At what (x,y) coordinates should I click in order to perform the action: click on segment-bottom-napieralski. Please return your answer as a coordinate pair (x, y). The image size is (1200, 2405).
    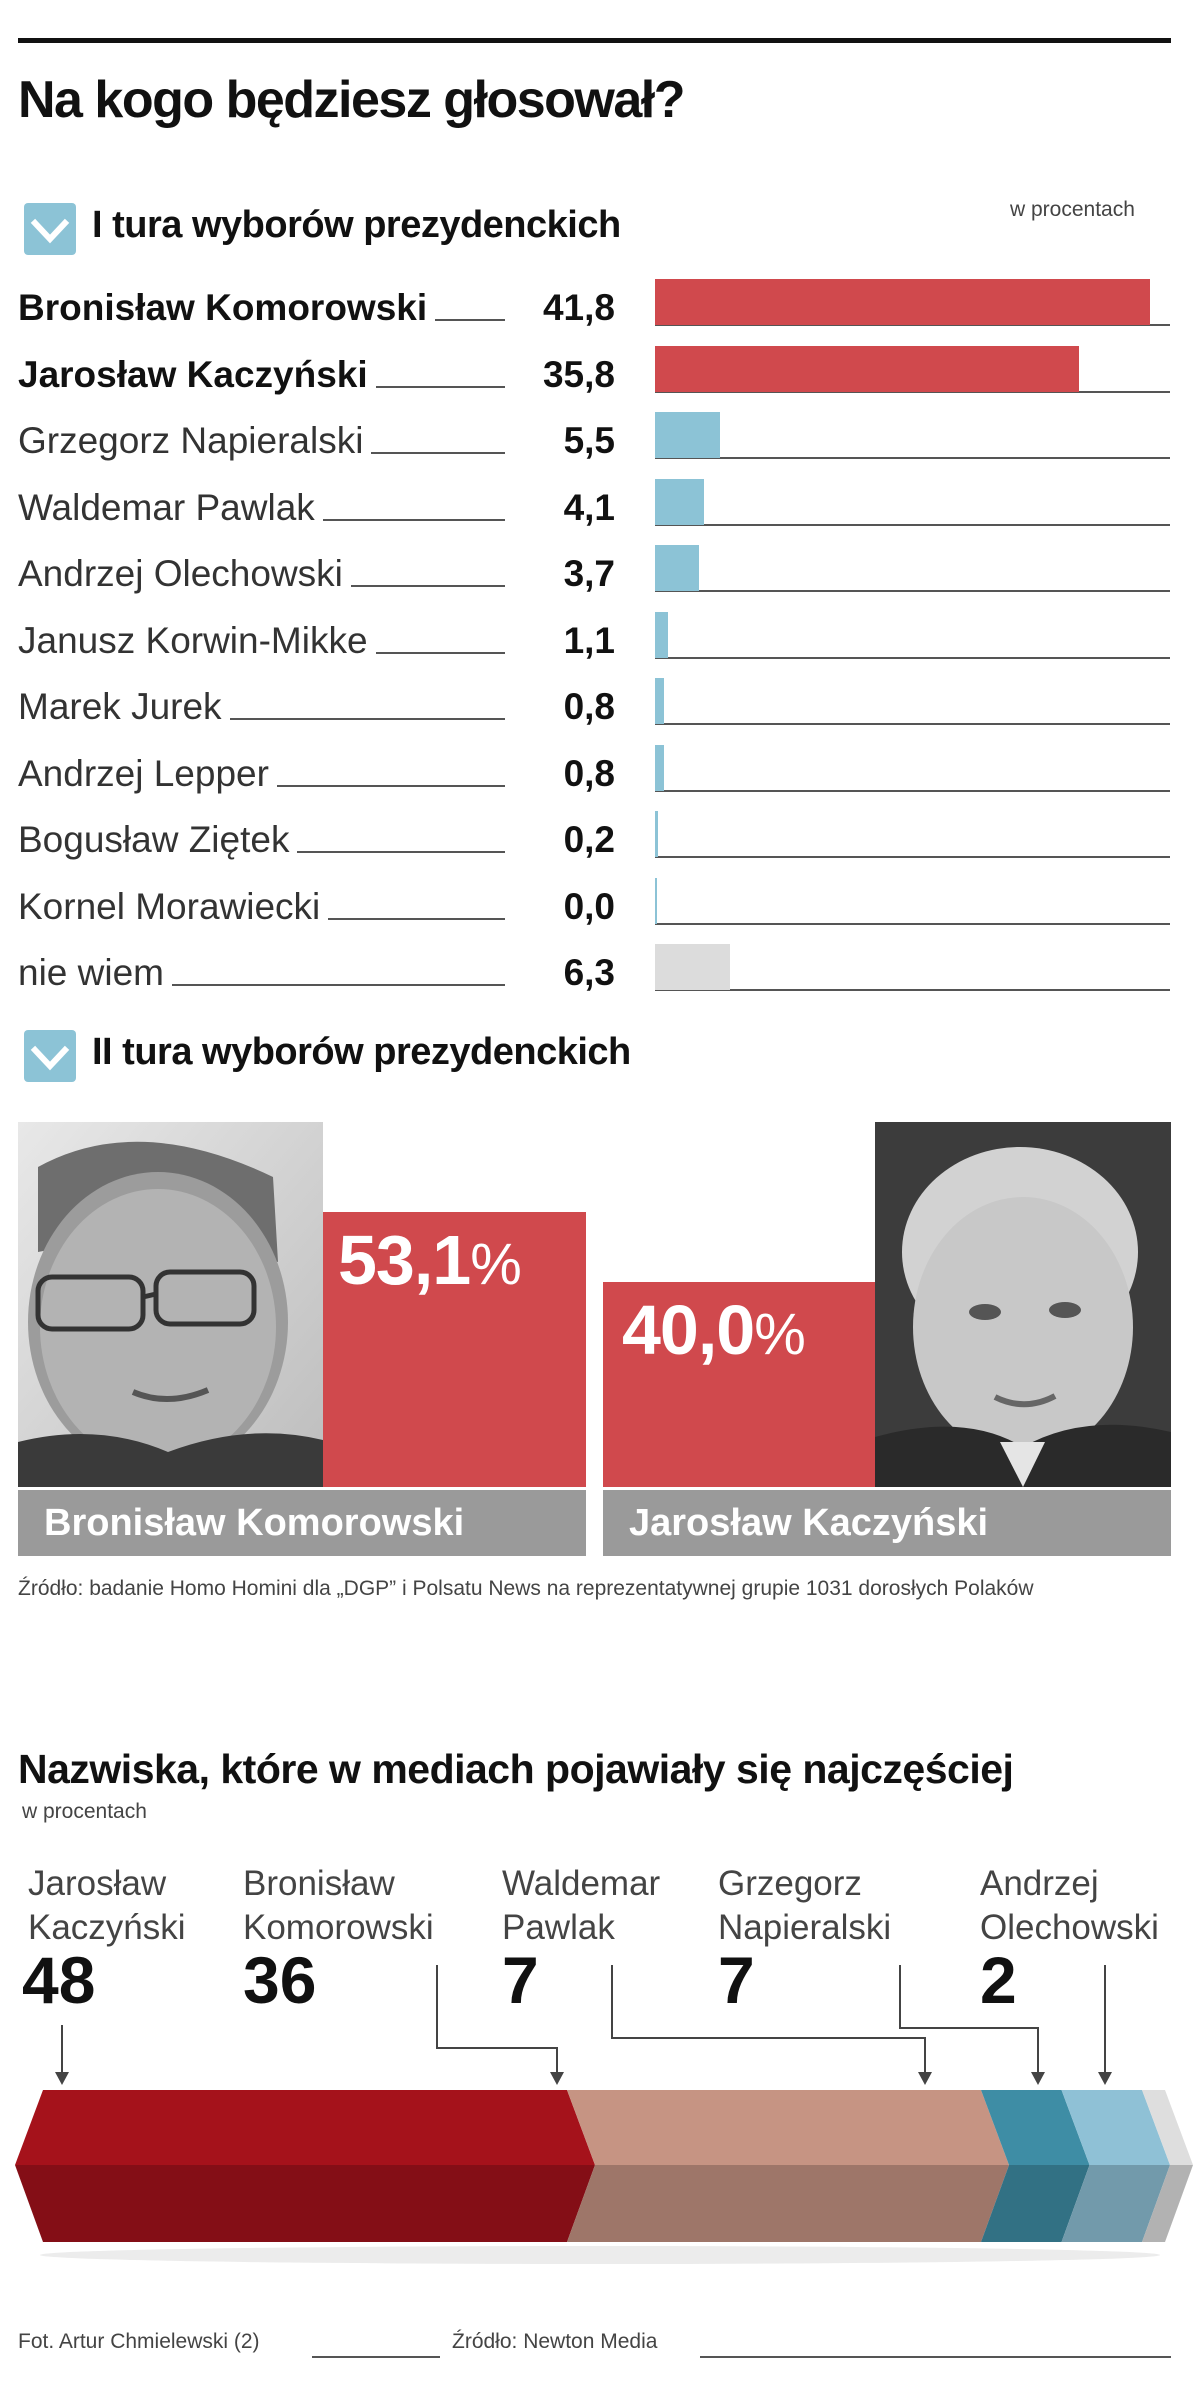
    Looking at the image, I should click on (1115, 2203).